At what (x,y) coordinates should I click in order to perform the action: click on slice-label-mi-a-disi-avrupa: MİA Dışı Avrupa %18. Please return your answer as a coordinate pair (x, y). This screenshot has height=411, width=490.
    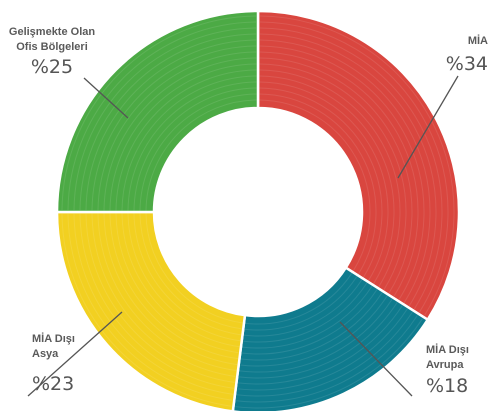
    Looking at the image, I should click on (404, 359).